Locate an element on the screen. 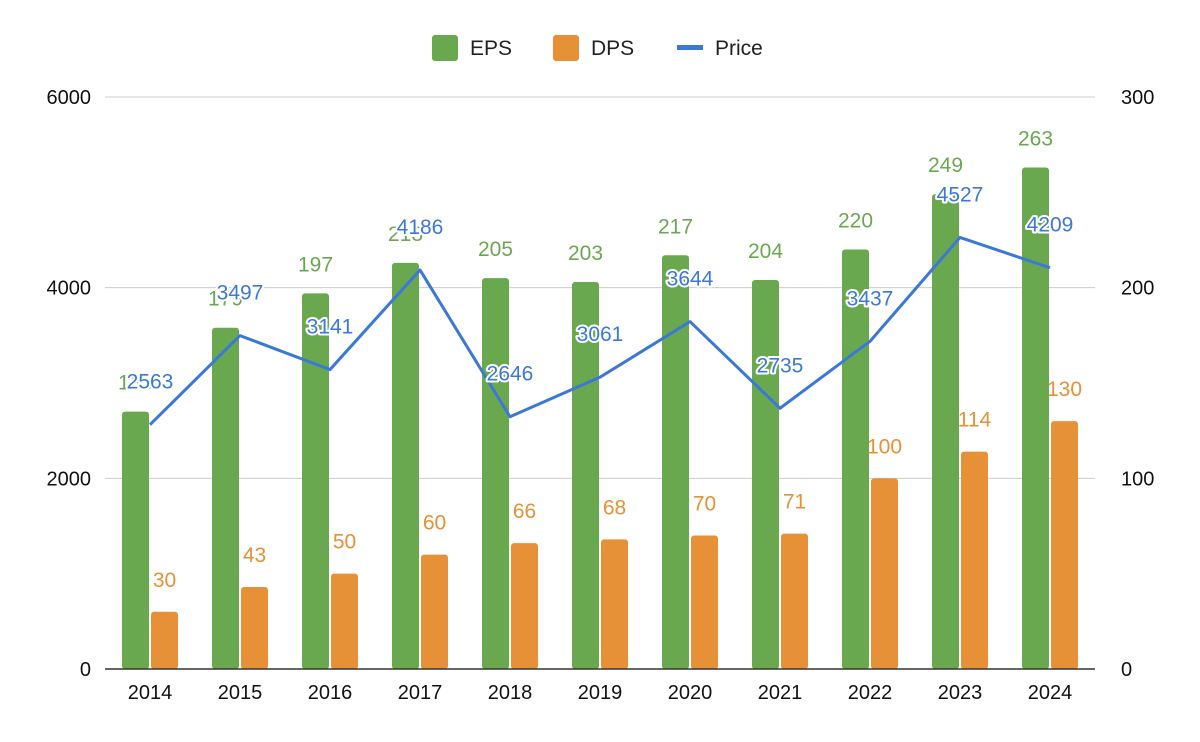 Image resolution: width=1200 pixels, height=742 pixels. left-tick-label: 6000 is located at coordinates (69, 98).